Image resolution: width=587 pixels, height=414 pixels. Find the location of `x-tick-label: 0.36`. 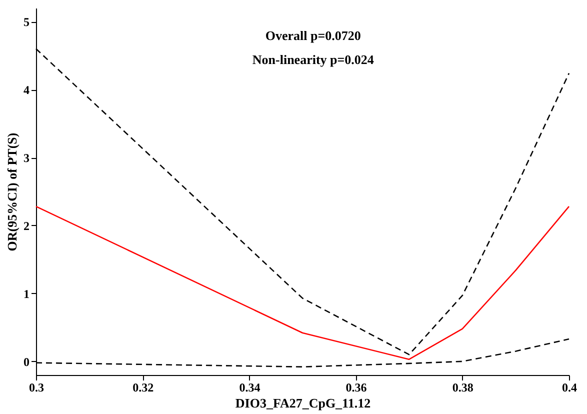

x-tick-label: 0.36 is located at coordinates (356, 387).